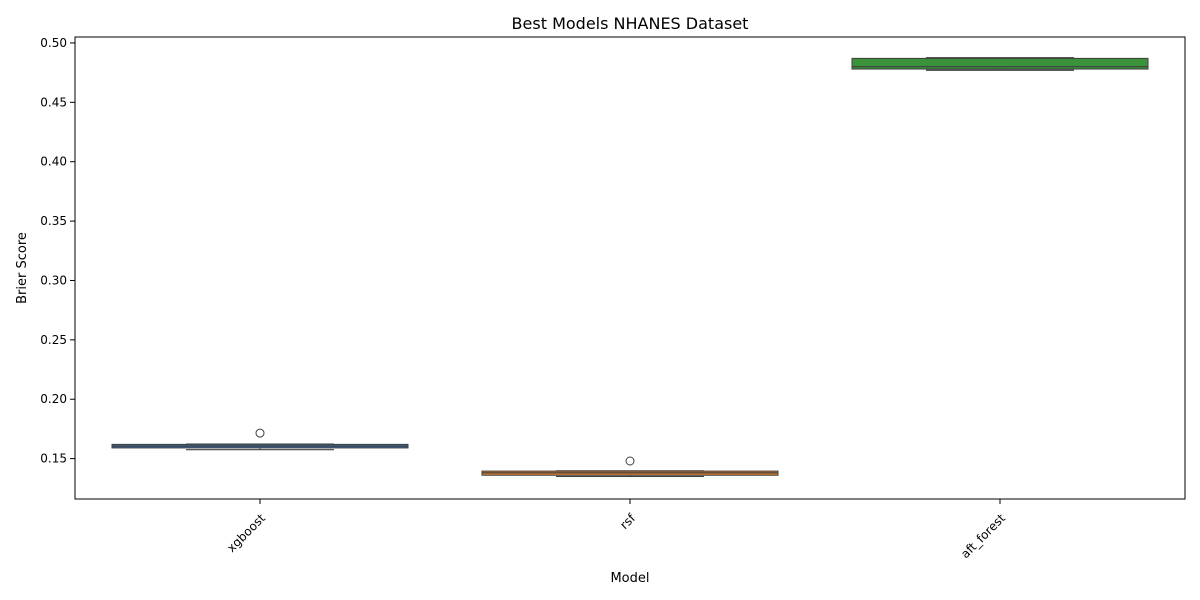 The height and width of the screenshot is (600, 1200). What do you see at coordinates (53, 459) in the screenshot?
I see `y-tick-label: 0.15` at bounding box center [53, 459].